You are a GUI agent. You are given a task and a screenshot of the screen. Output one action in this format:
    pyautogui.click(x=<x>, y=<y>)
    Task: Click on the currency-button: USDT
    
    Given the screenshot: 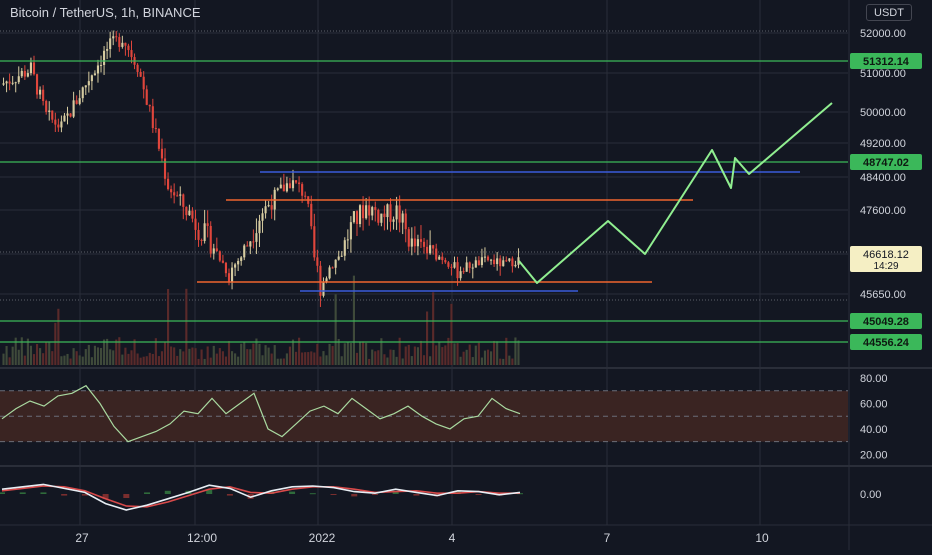 What is the action you would take?
    pyautogui.click(x=889, y=12)
    